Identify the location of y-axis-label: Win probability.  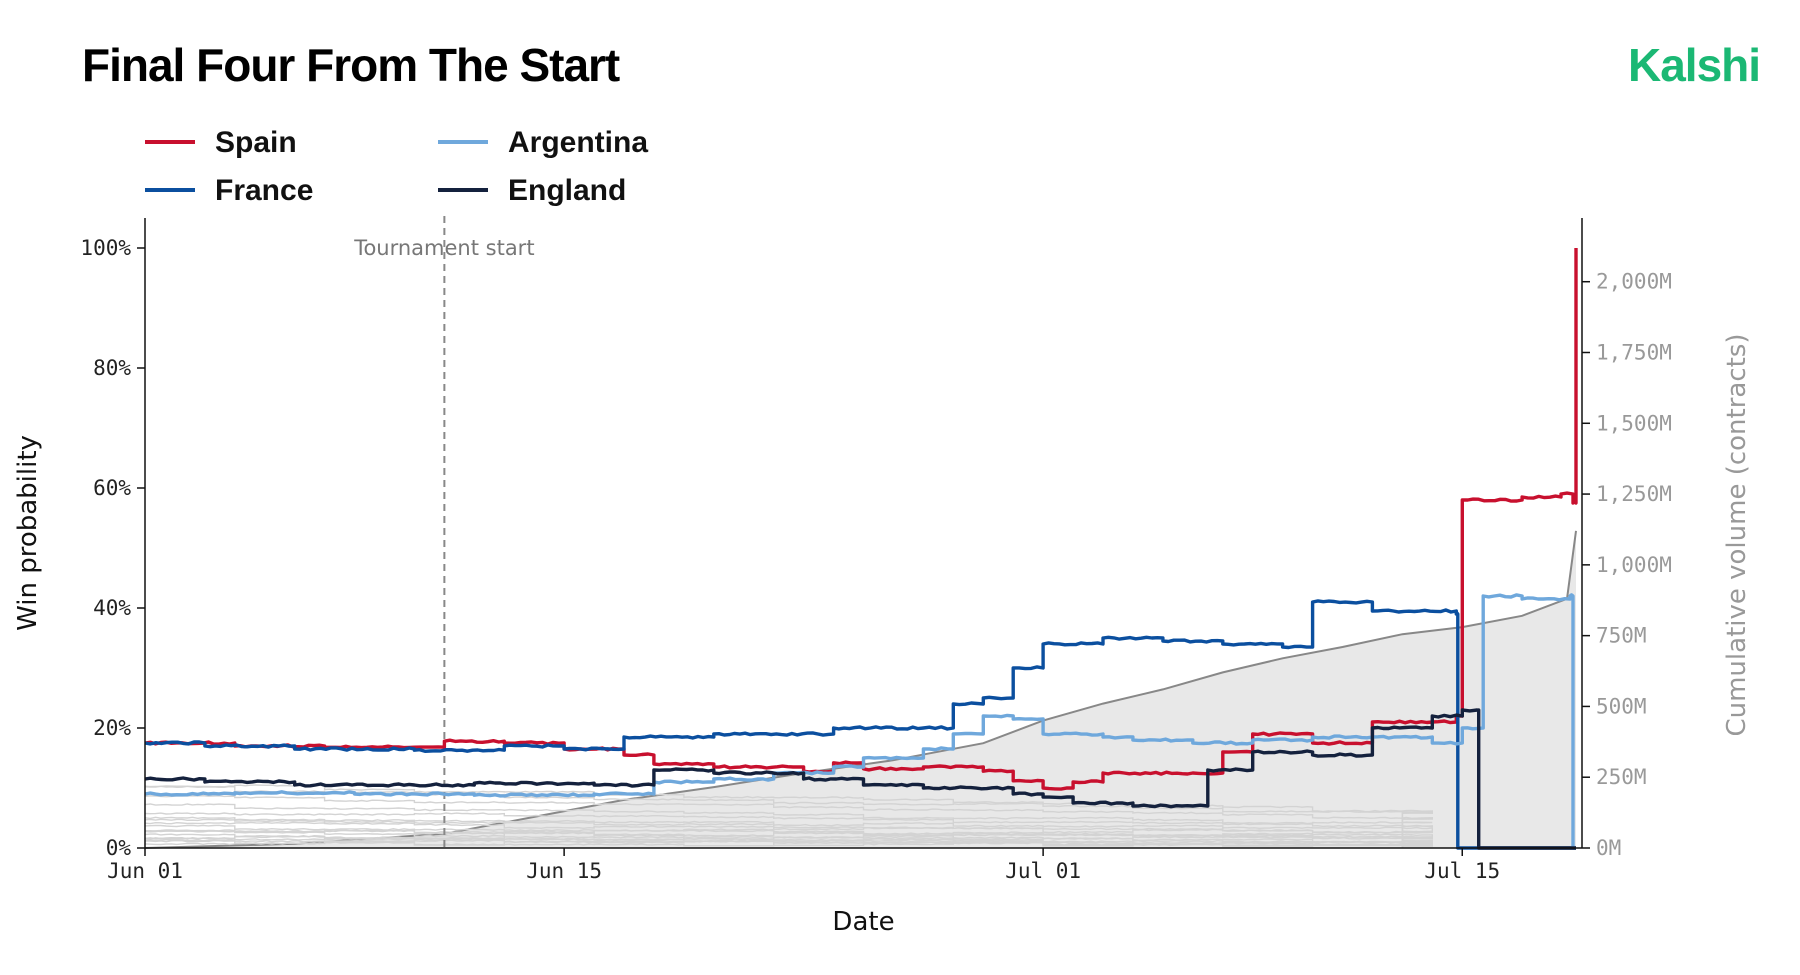
(28, 533).